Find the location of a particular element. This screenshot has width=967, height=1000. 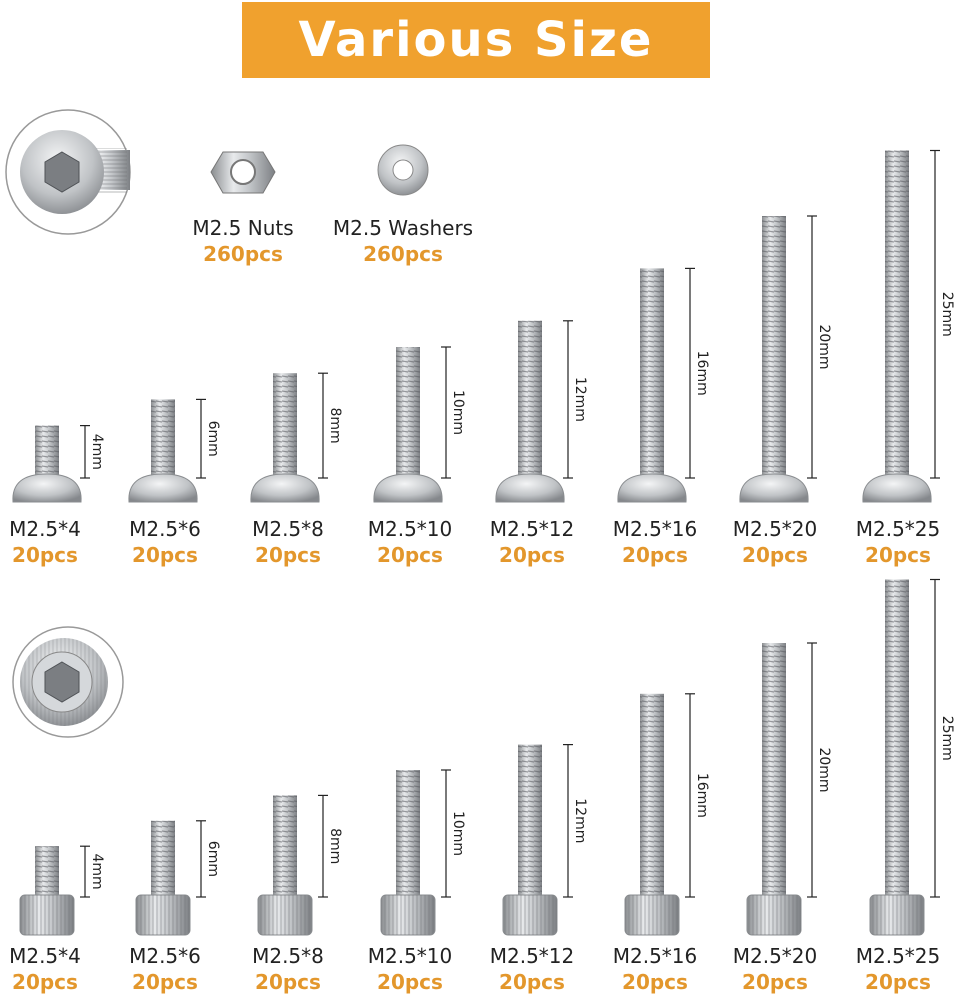

title: Various Size is located at coordinates (476, 40).